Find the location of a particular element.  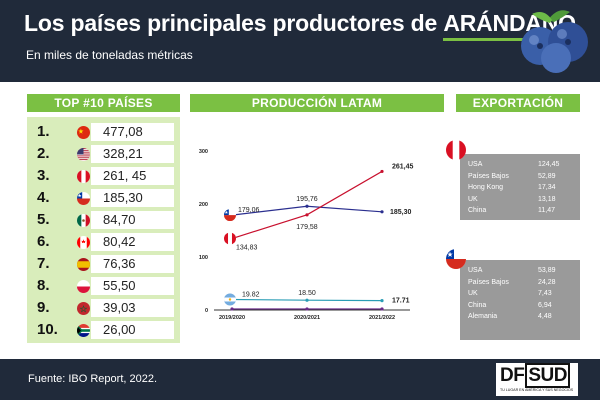

data-label: 134,83 is located at coordinates (247, 248).